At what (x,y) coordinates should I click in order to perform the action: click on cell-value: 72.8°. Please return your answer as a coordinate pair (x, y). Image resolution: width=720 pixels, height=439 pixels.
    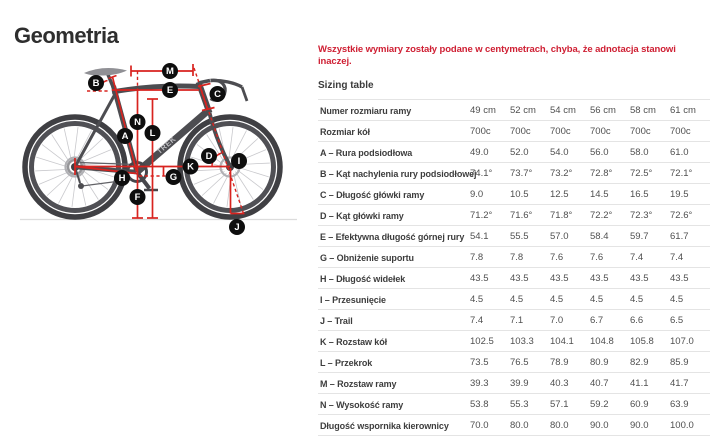
    Looking at the image, I should click on (601, 173).